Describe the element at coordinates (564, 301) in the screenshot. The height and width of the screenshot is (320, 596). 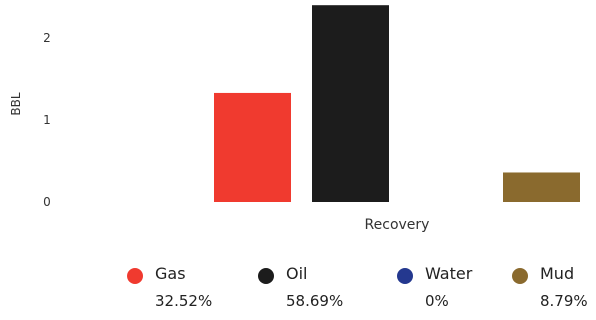
I see `legend-series-percent: 8.79%` at that location.